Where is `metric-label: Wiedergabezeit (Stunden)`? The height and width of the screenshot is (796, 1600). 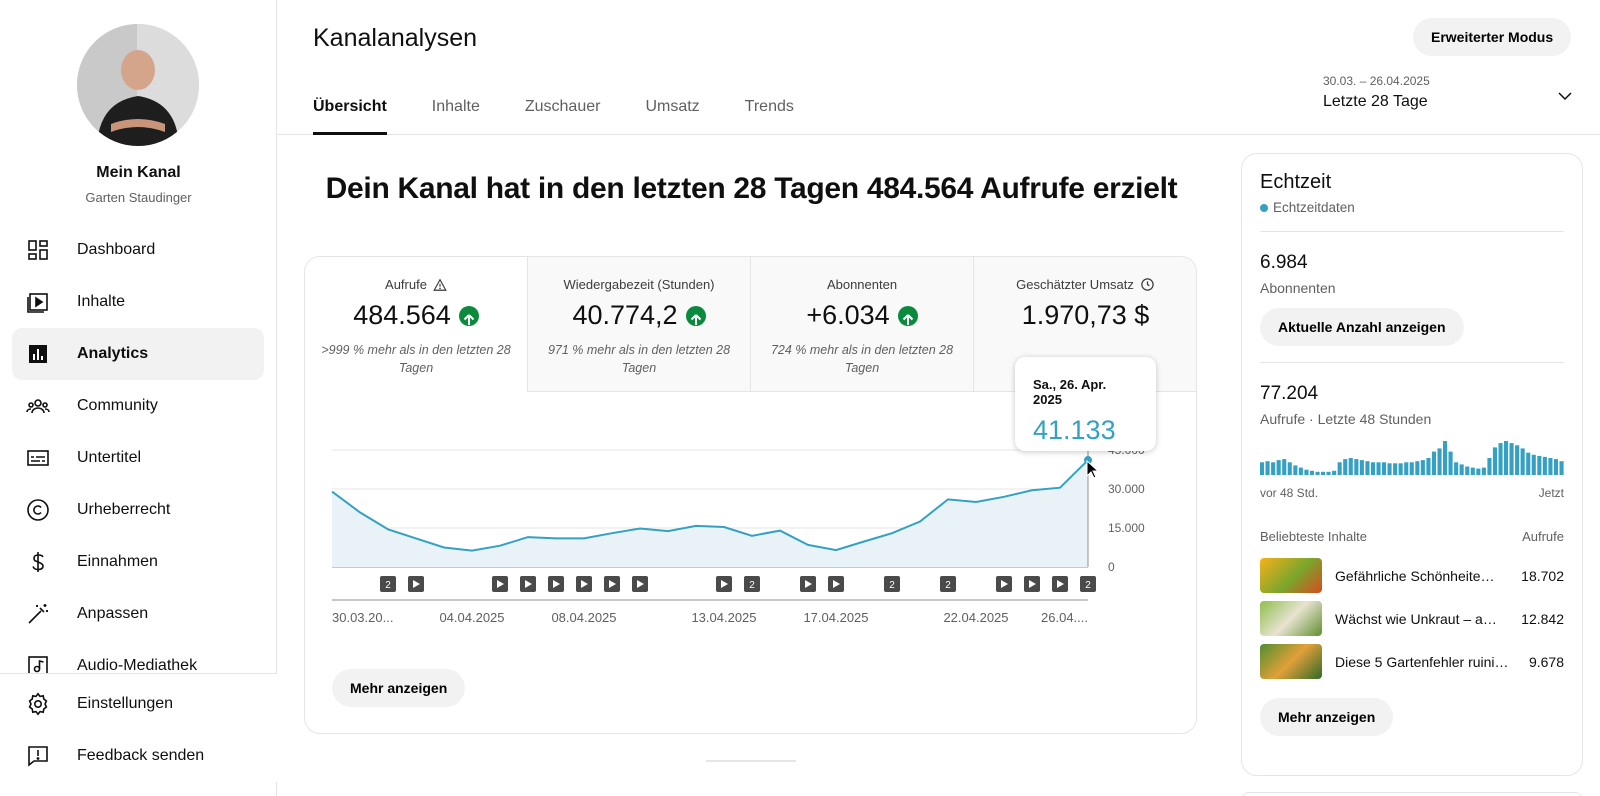
metric-label: Wiedergabezeit (Stunden) is located at coordinates (639, 284).